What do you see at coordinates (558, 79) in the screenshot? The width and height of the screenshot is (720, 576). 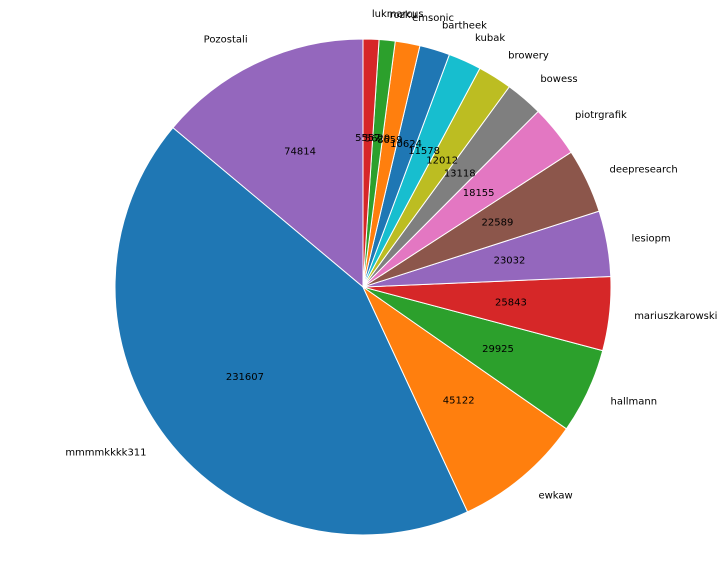 I see `slice-name-label: bowess` at bounding box center [558, 79].